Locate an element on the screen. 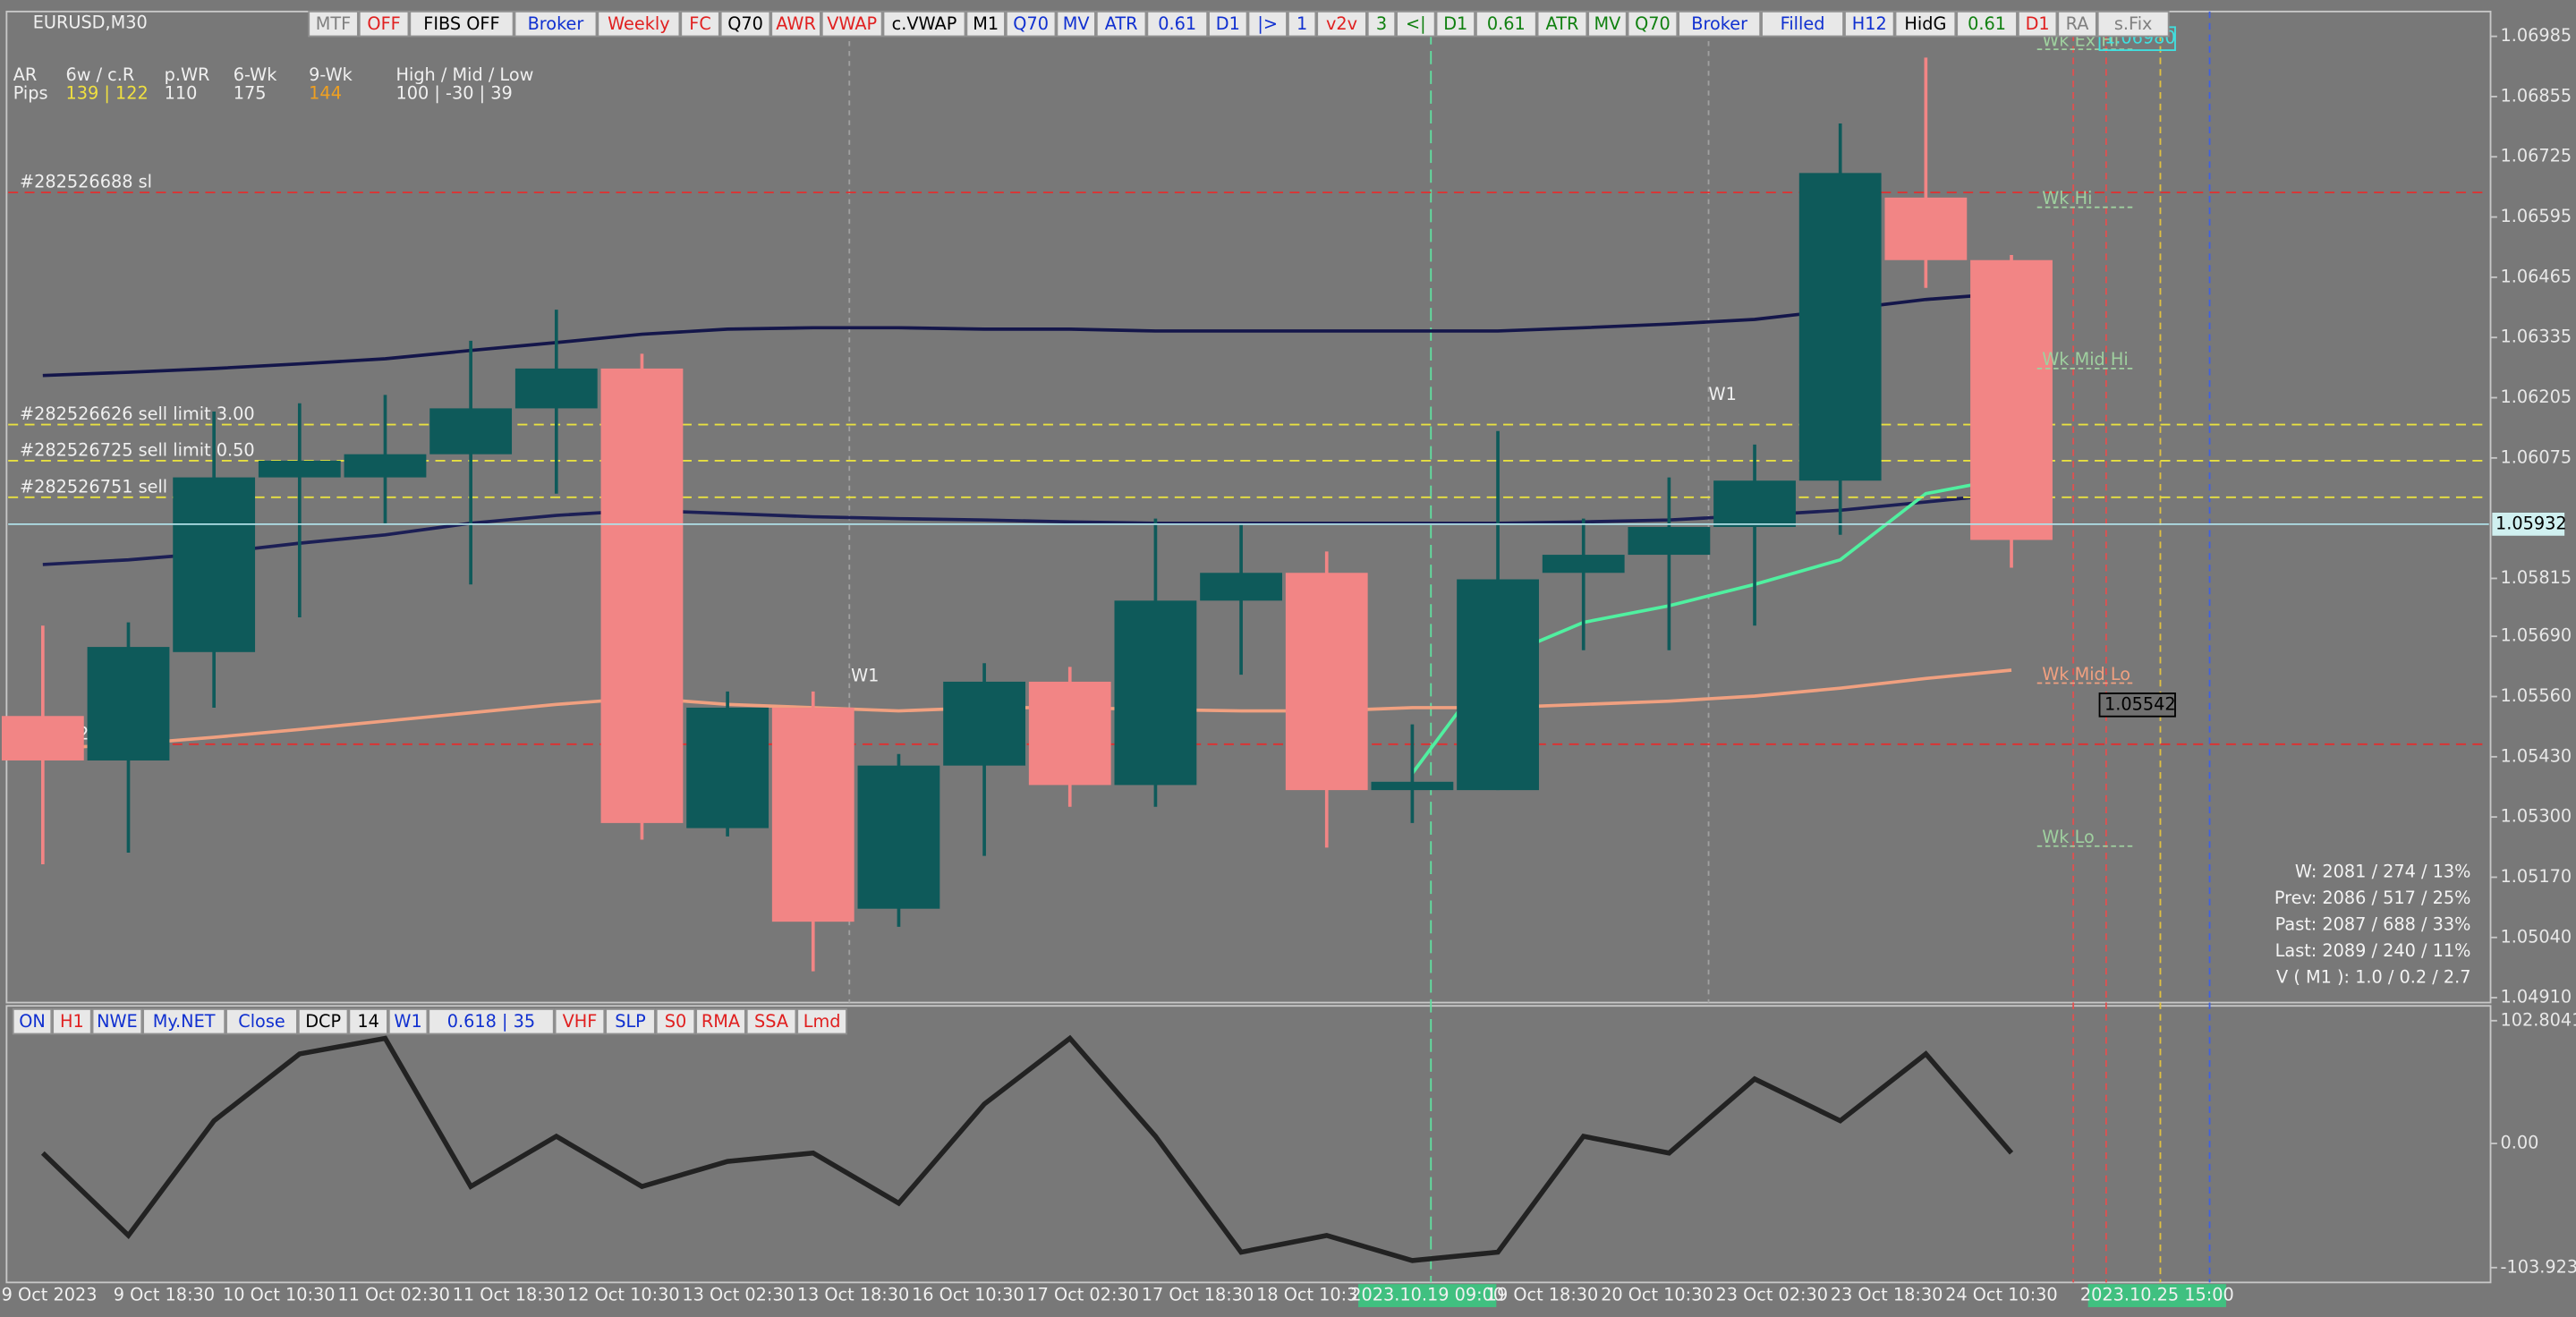 Image resolution: width=2576 pixels, height=1317 pixels. toolbar-button-label: <| is located at coordinates (1416, 24).